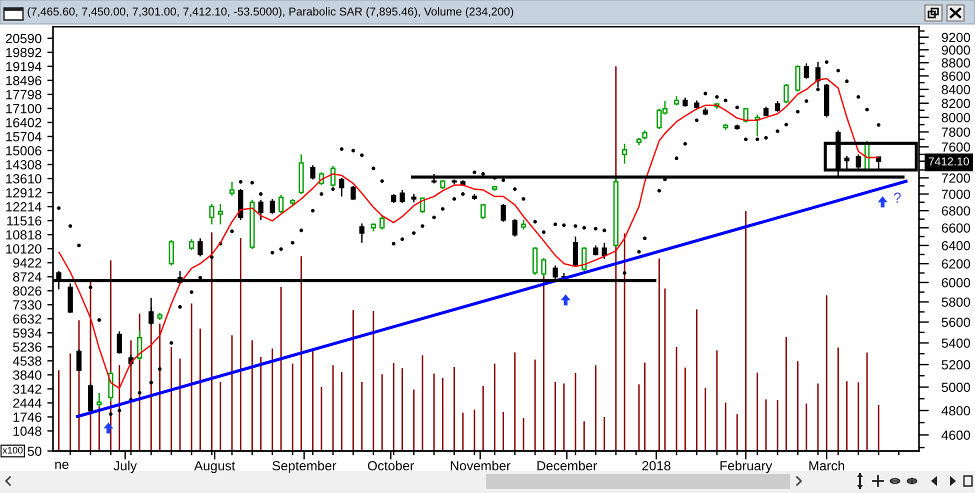 The image size is (975, 493). I want to click on y-tick-label: 15704, so click(24, 137).